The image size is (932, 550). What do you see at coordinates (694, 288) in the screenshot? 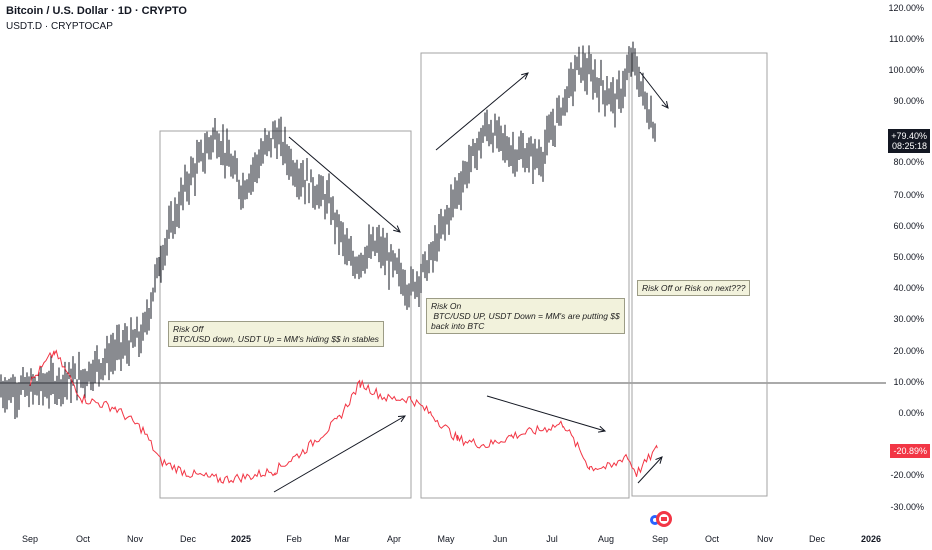
I see `note-risk-next: Risk Off or Risk on next???` at bounding box center [694, 288].